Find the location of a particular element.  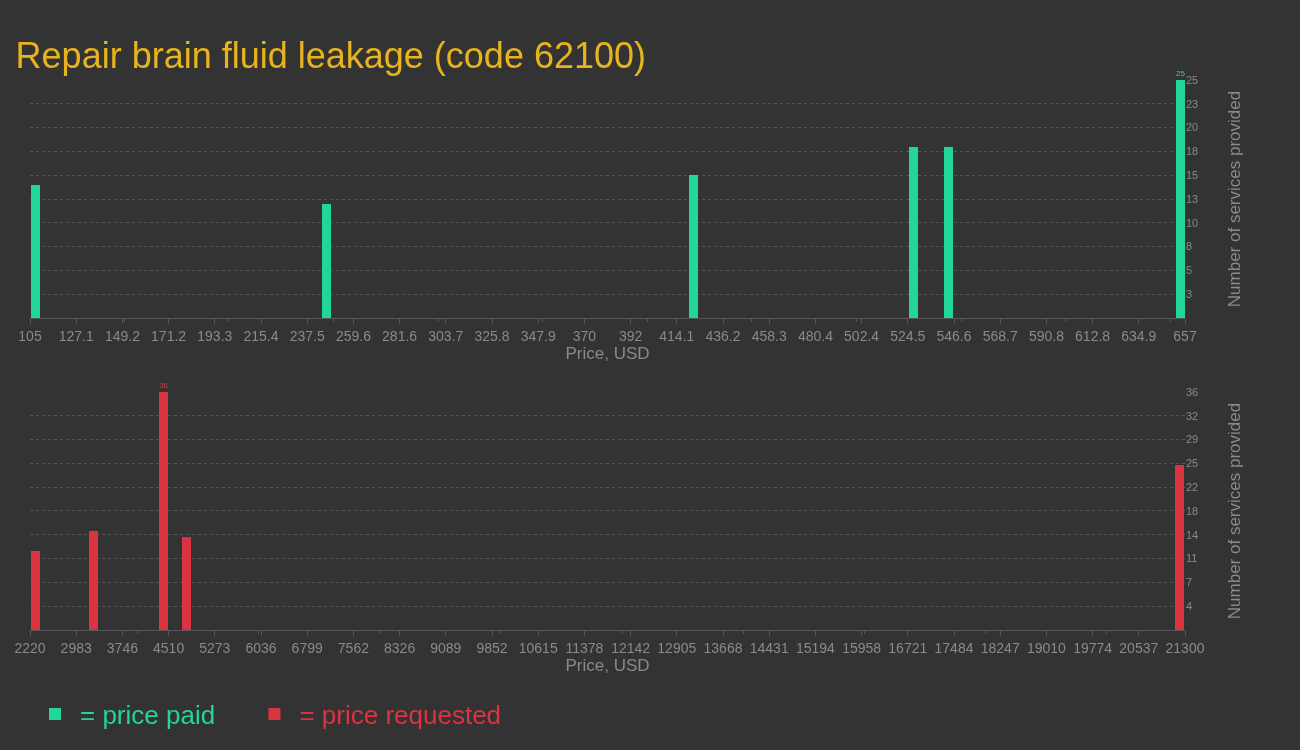

x-tick-label: 657 is located at coordinates (1185, 335).